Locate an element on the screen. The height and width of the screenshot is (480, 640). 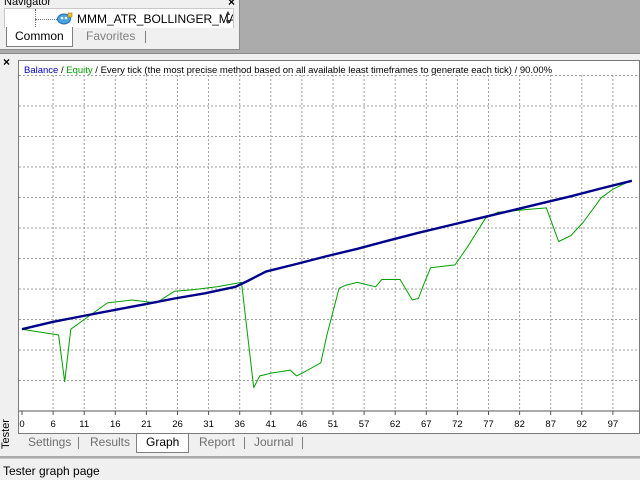
x-tick-label: 67 is located at coordinates (426, 424).